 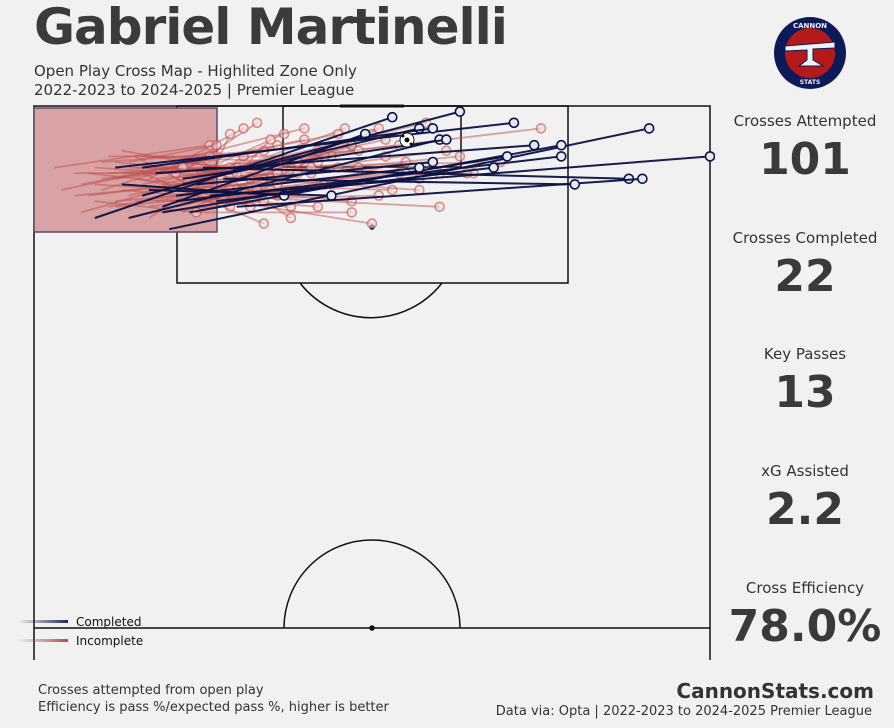 What do you see at coordinates (810, 82) in the screenshot?
I see `logo-bottom-text: STATS` at bounding box center [810, 82].